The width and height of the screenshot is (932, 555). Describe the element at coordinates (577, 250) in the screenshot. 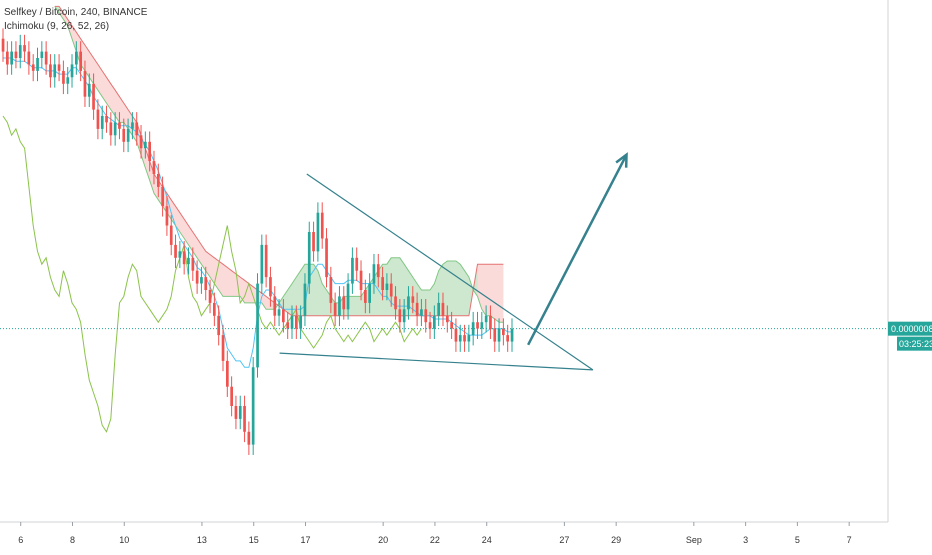

I see `breakout-arrow-line` at that location.